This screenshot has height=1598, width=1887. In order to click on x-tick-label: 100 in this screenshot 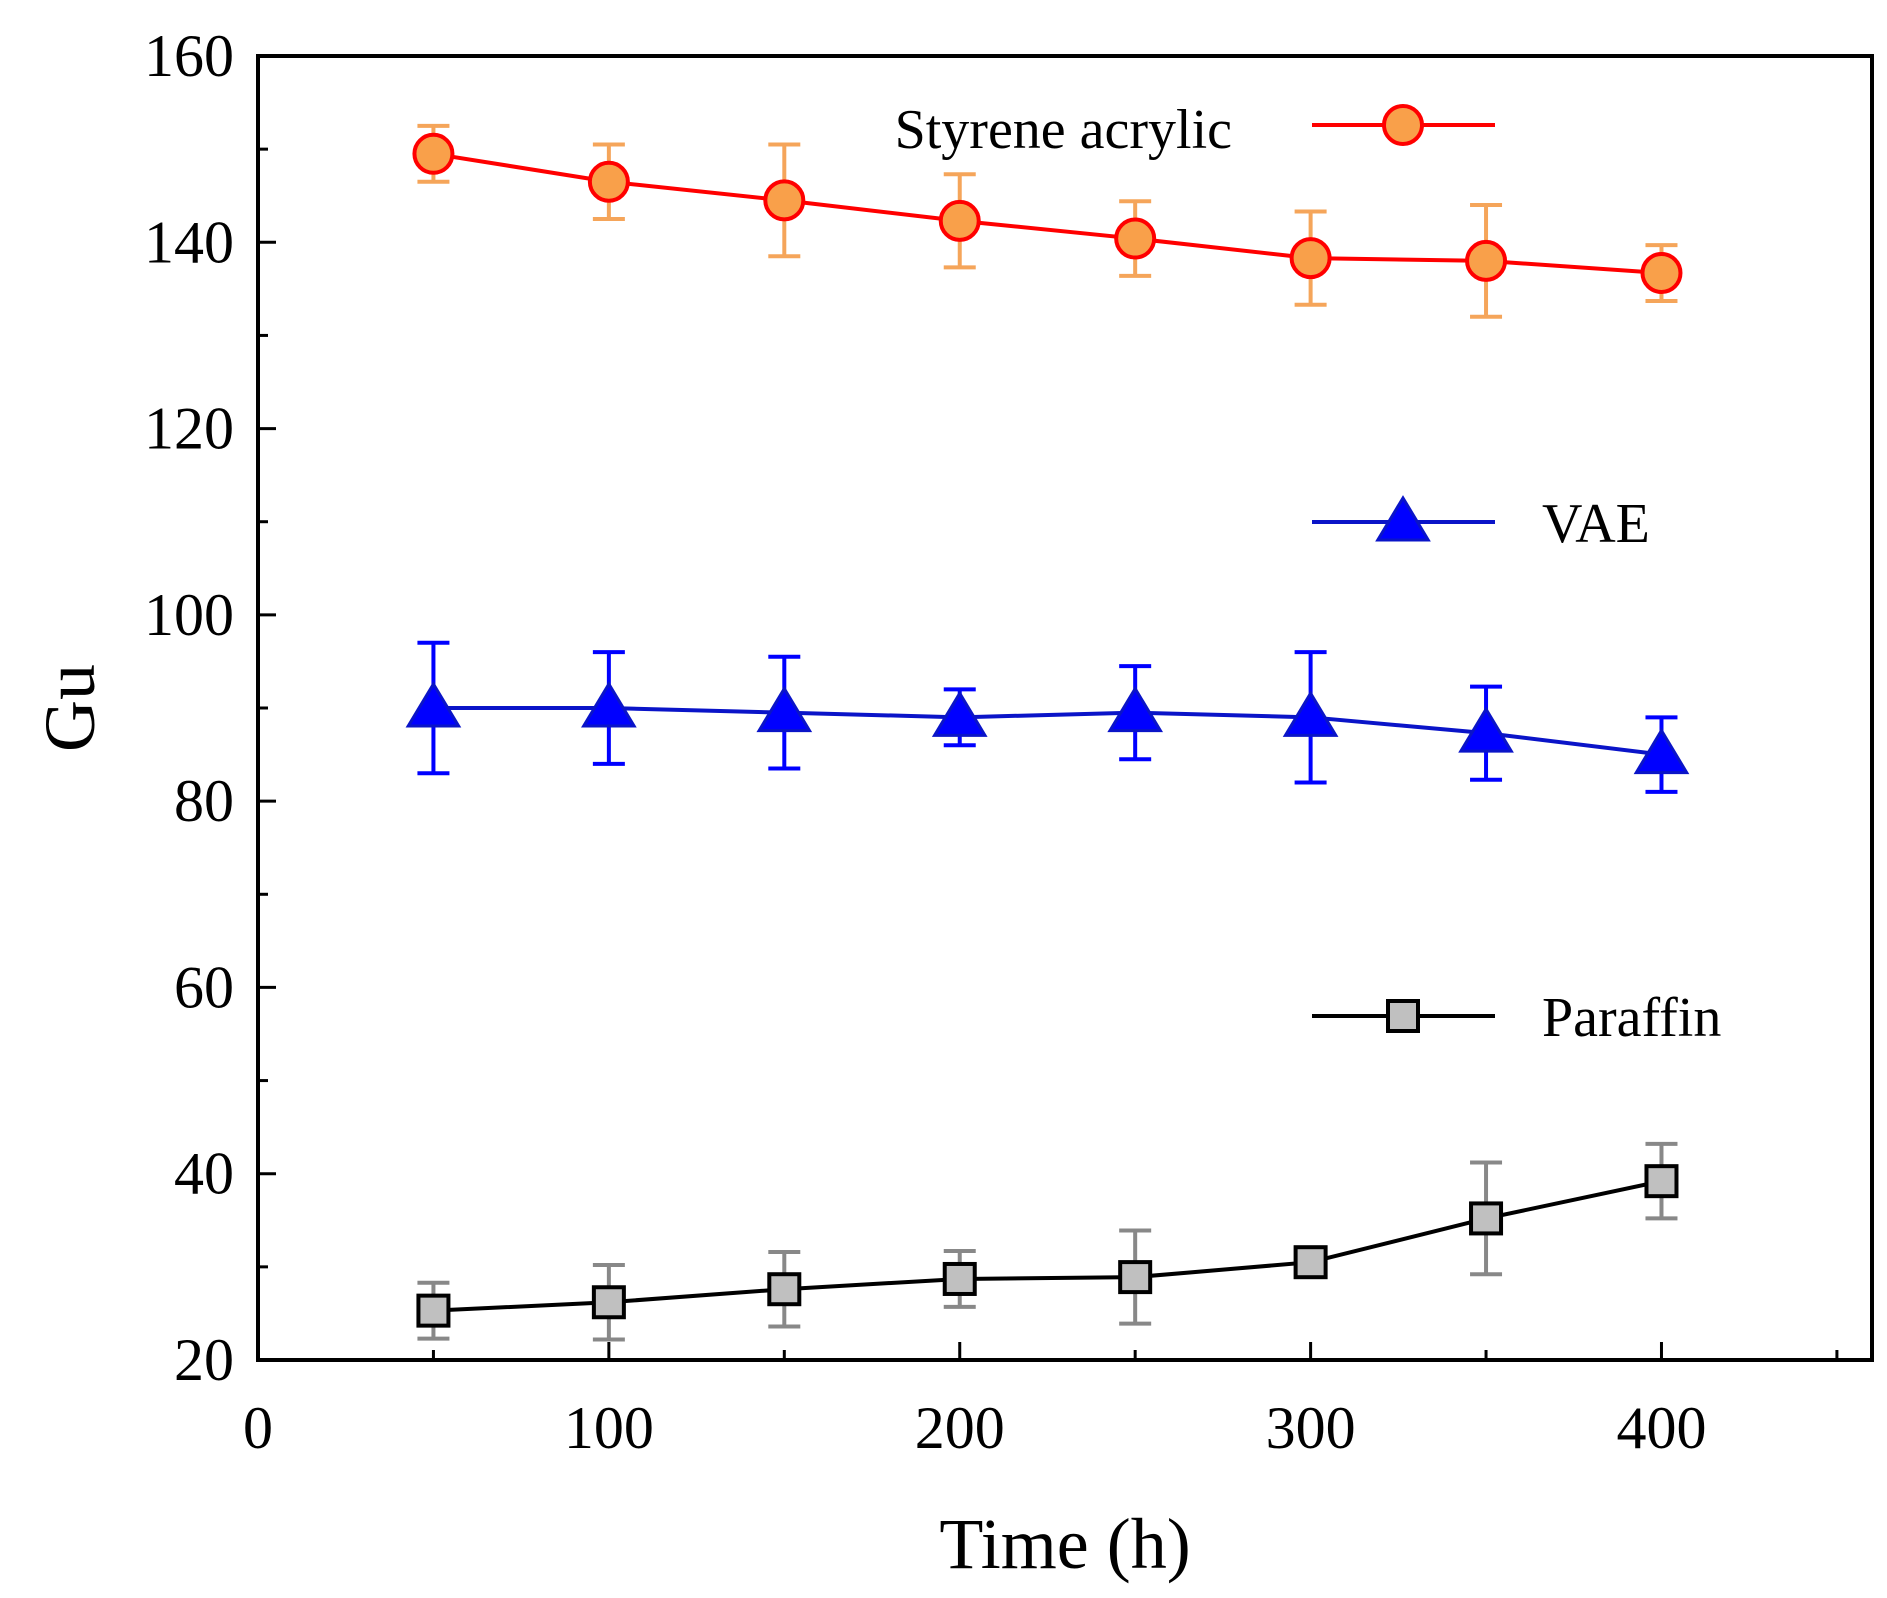, I will do `click(609, 1428)`.